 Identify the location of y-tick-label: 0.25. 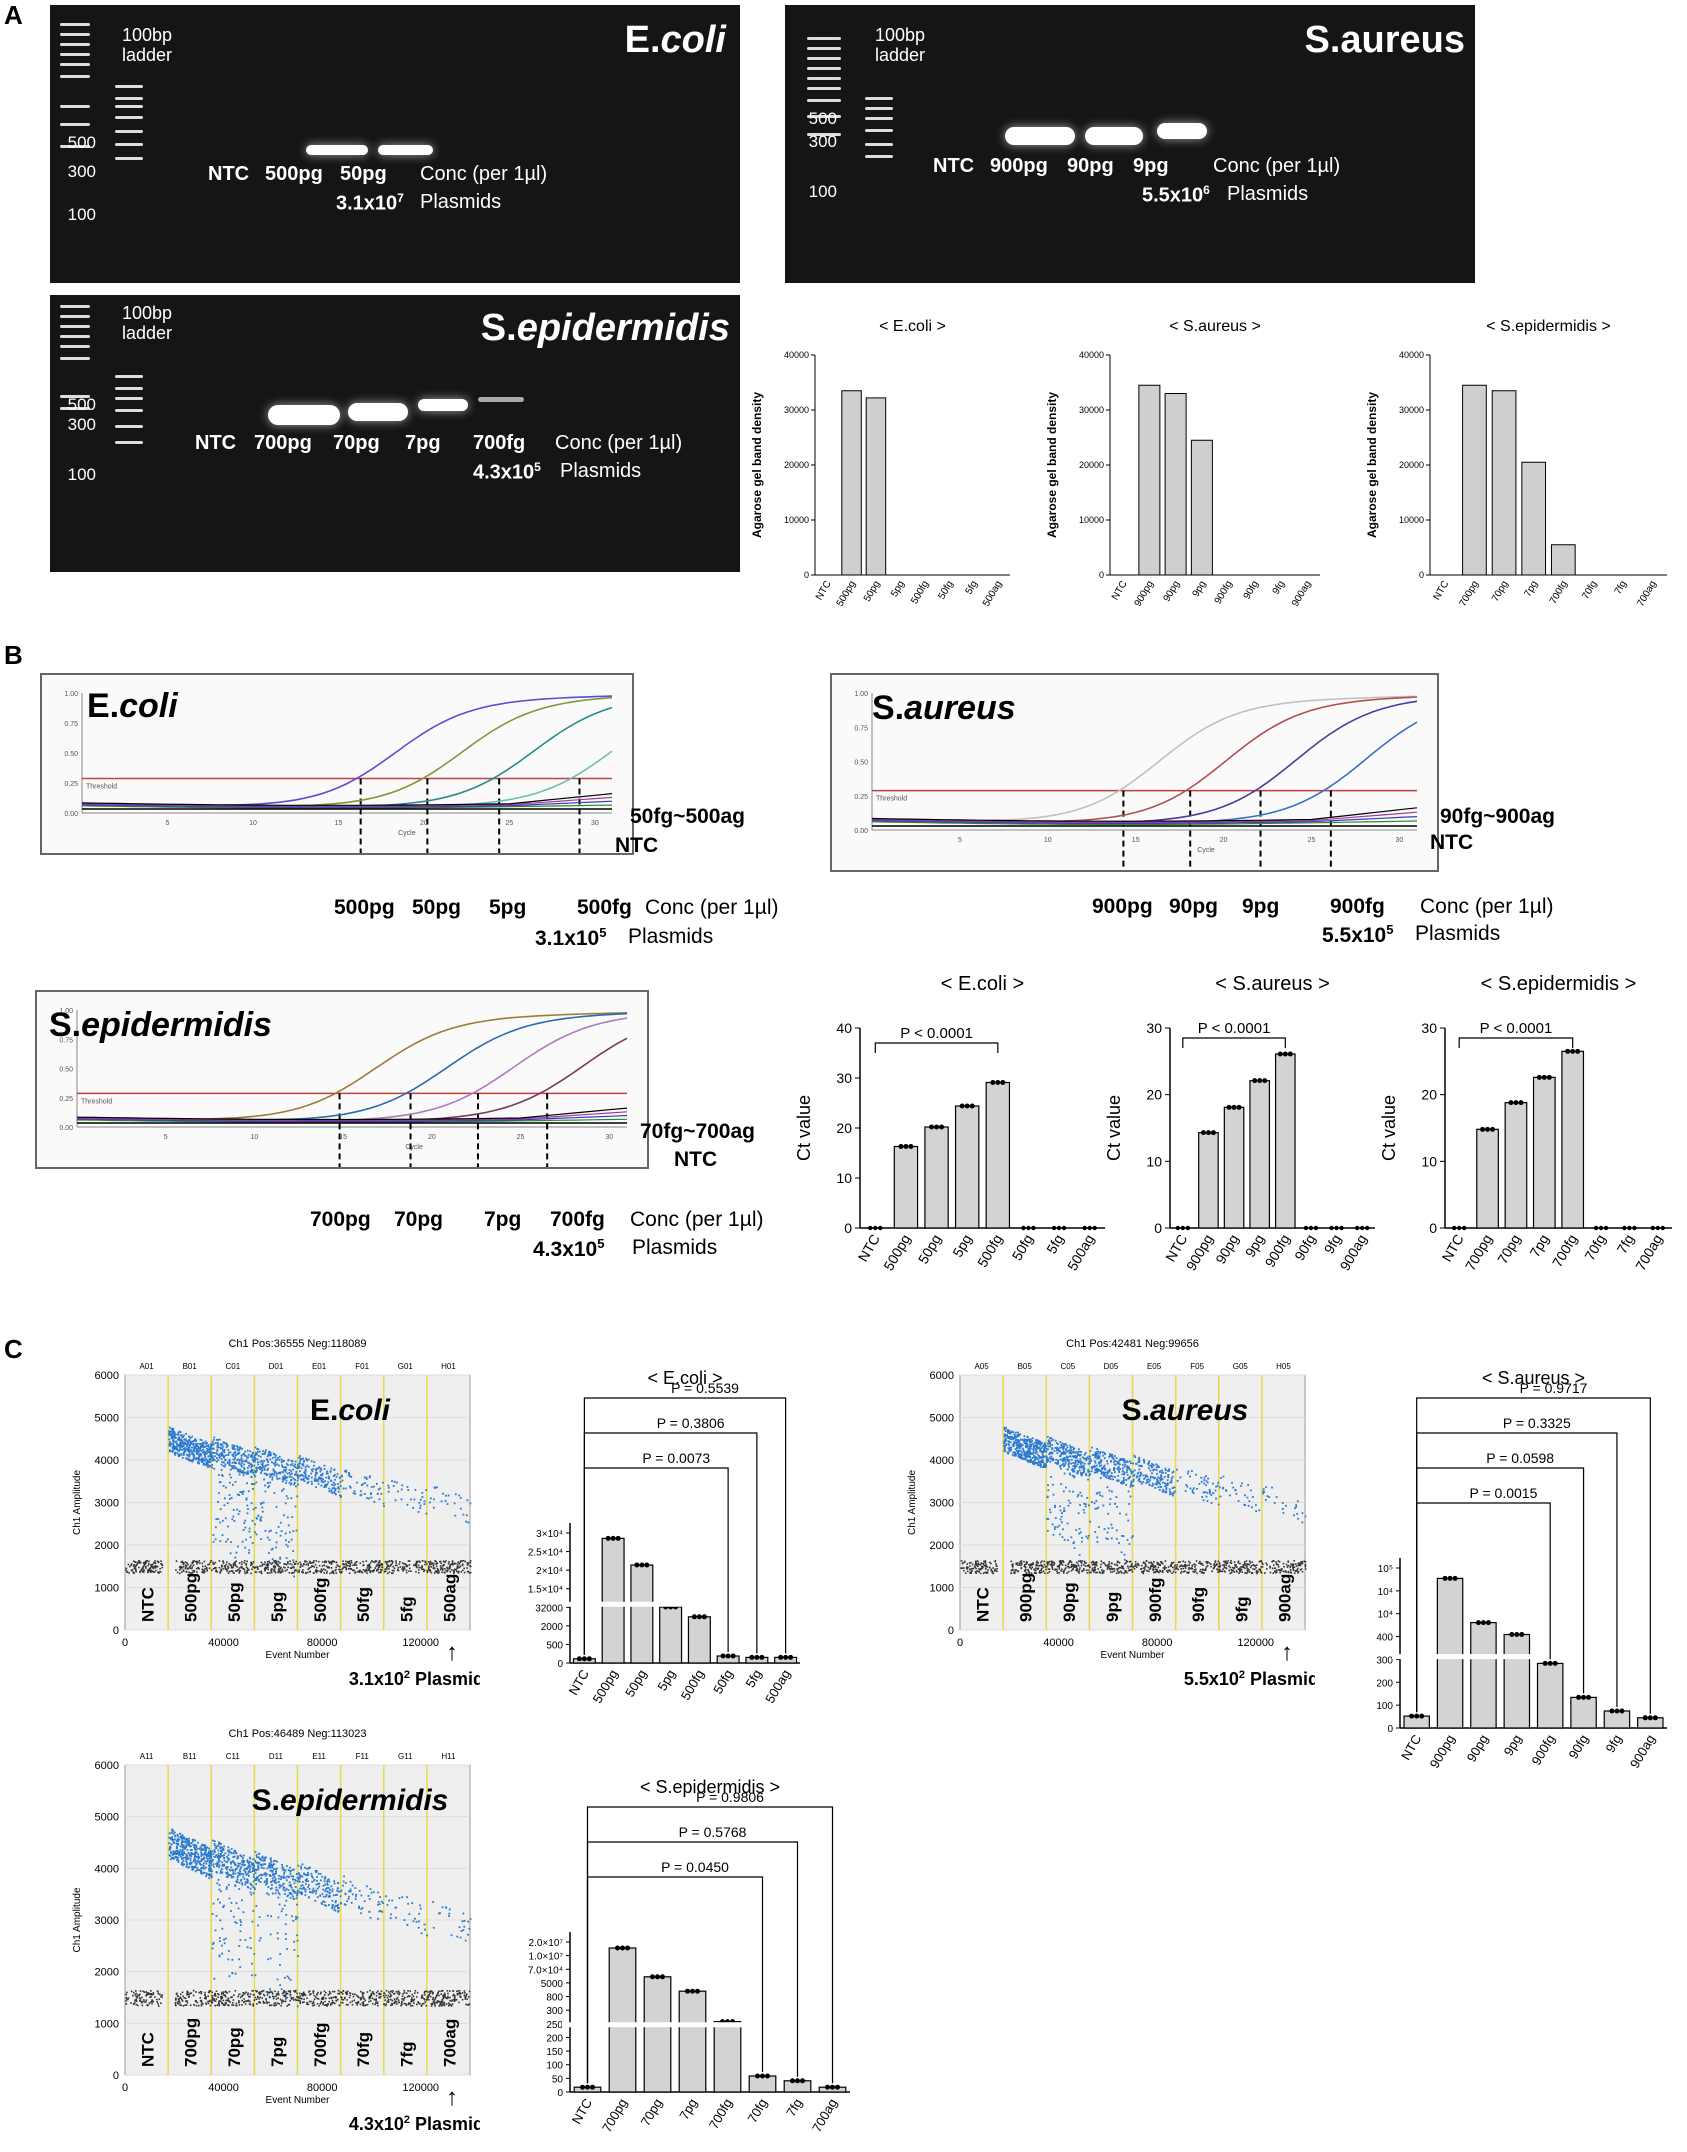
(71, 784).